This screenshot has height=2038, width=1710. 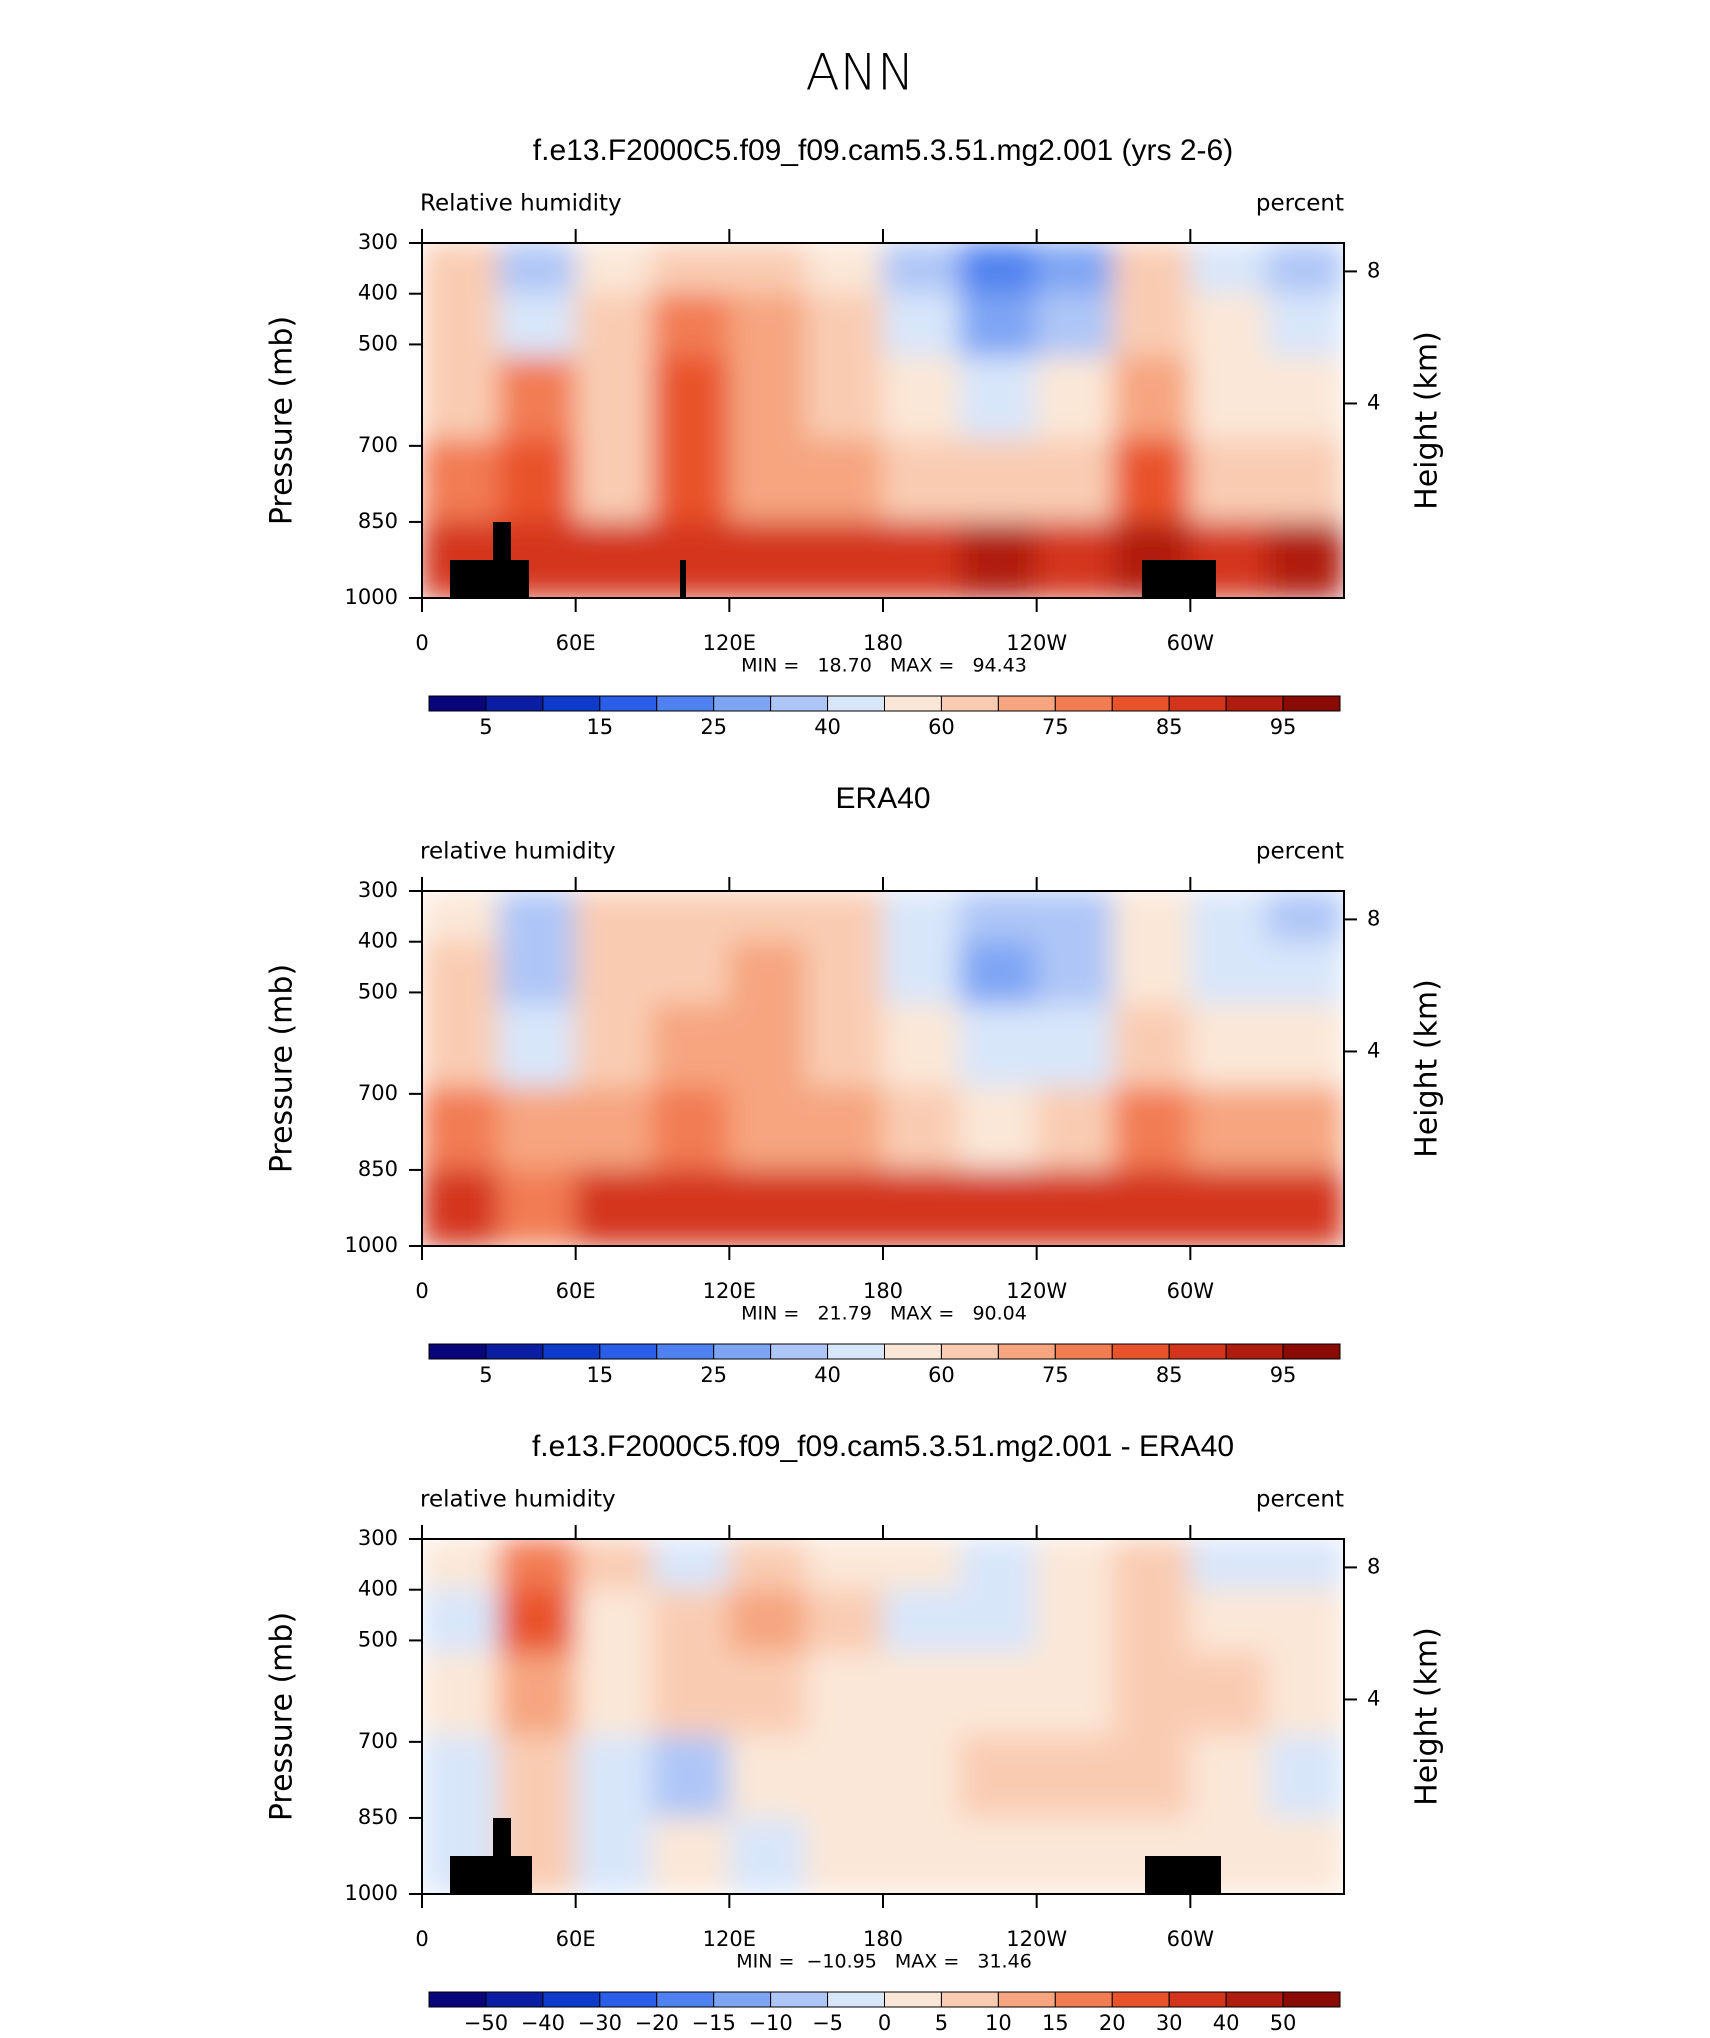 What do you see at coordinates (729, 643) in the screenshot?
I see `x-tick-label: 120E` at bounding box center [729, 643].